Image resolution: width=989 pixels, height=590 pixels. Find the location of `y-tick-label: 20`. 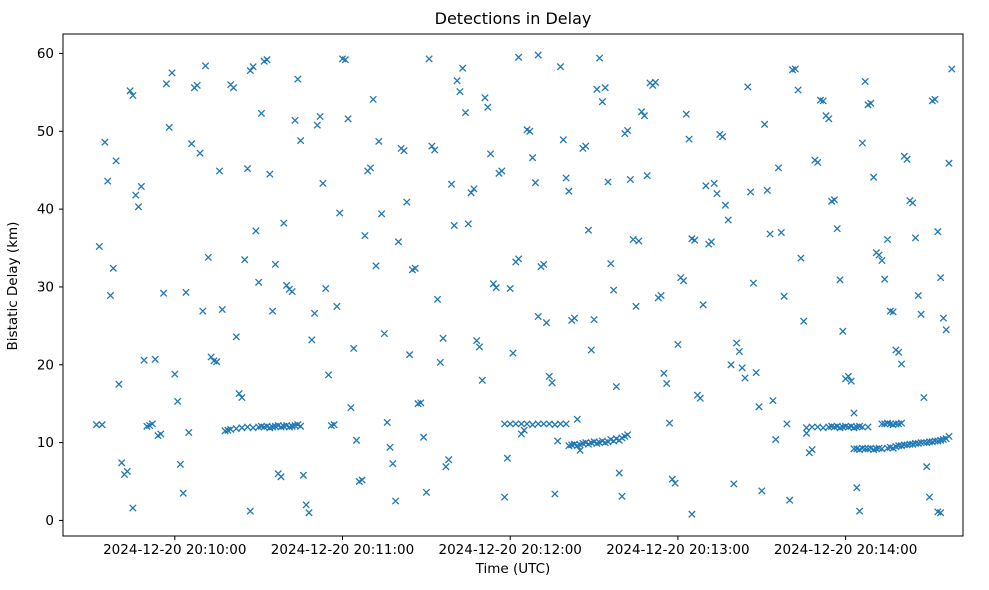

y-tick-label: 20 is located at coordinates (45, 365).